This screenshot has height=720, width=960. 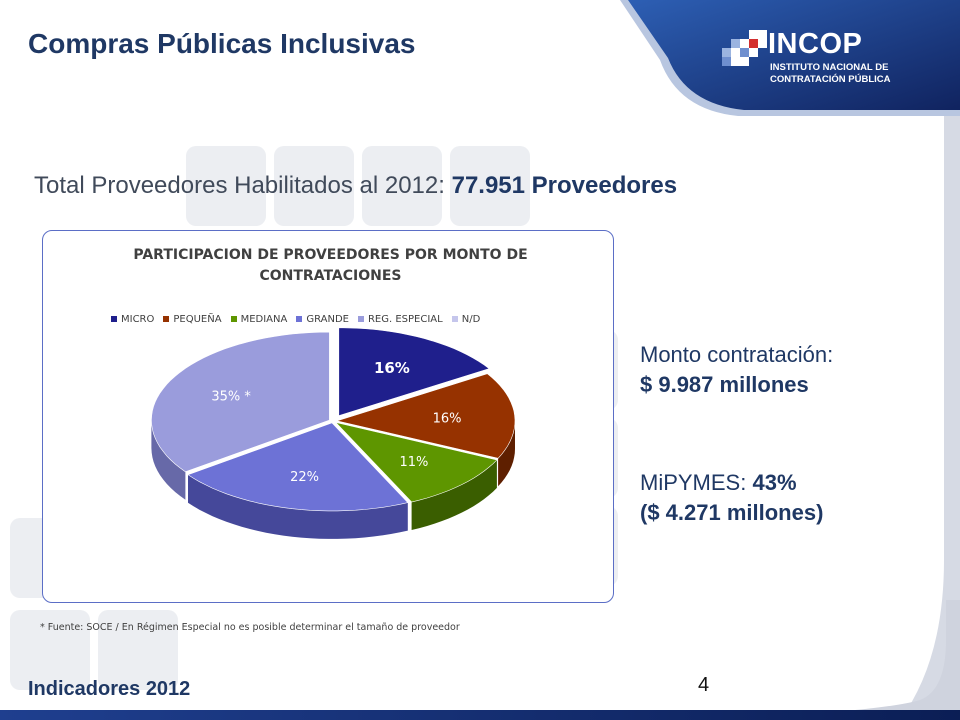 I want to click on pie-slice-reg-especial, so click(x=240, y=402).